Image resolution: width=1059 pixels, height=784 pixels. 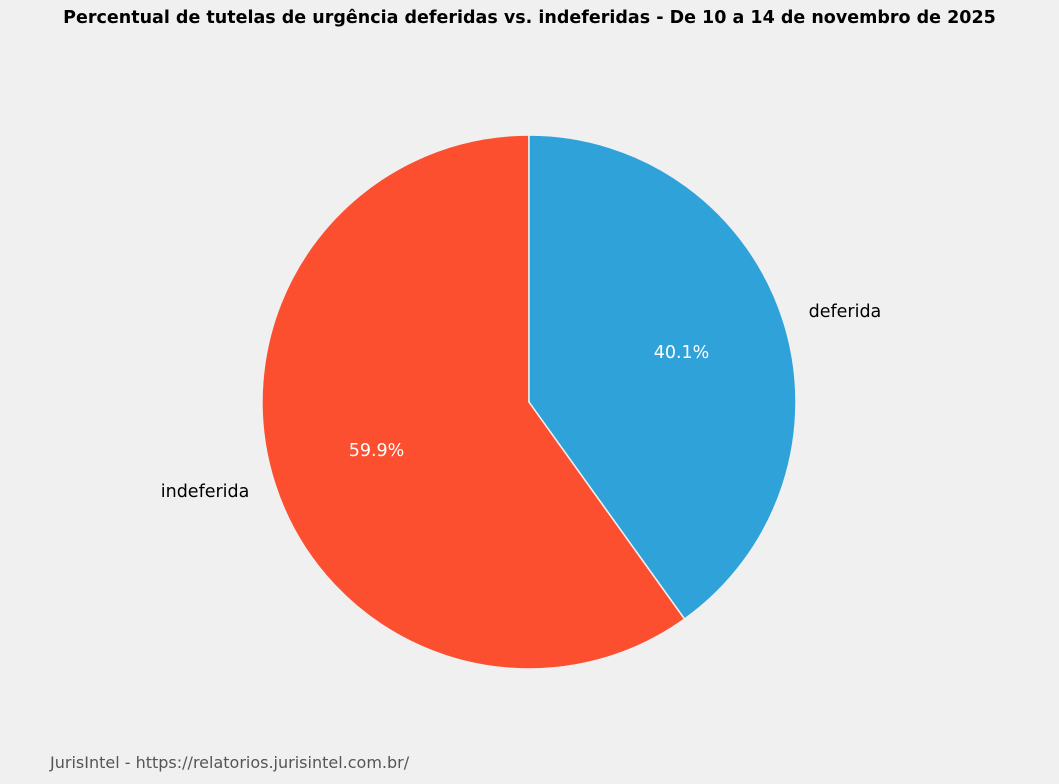 What do you see at coordinates (682, 353) in the screenshot?
I see `slice-pct-label-deferida: 40.1%` at bounding box center [682, 353].